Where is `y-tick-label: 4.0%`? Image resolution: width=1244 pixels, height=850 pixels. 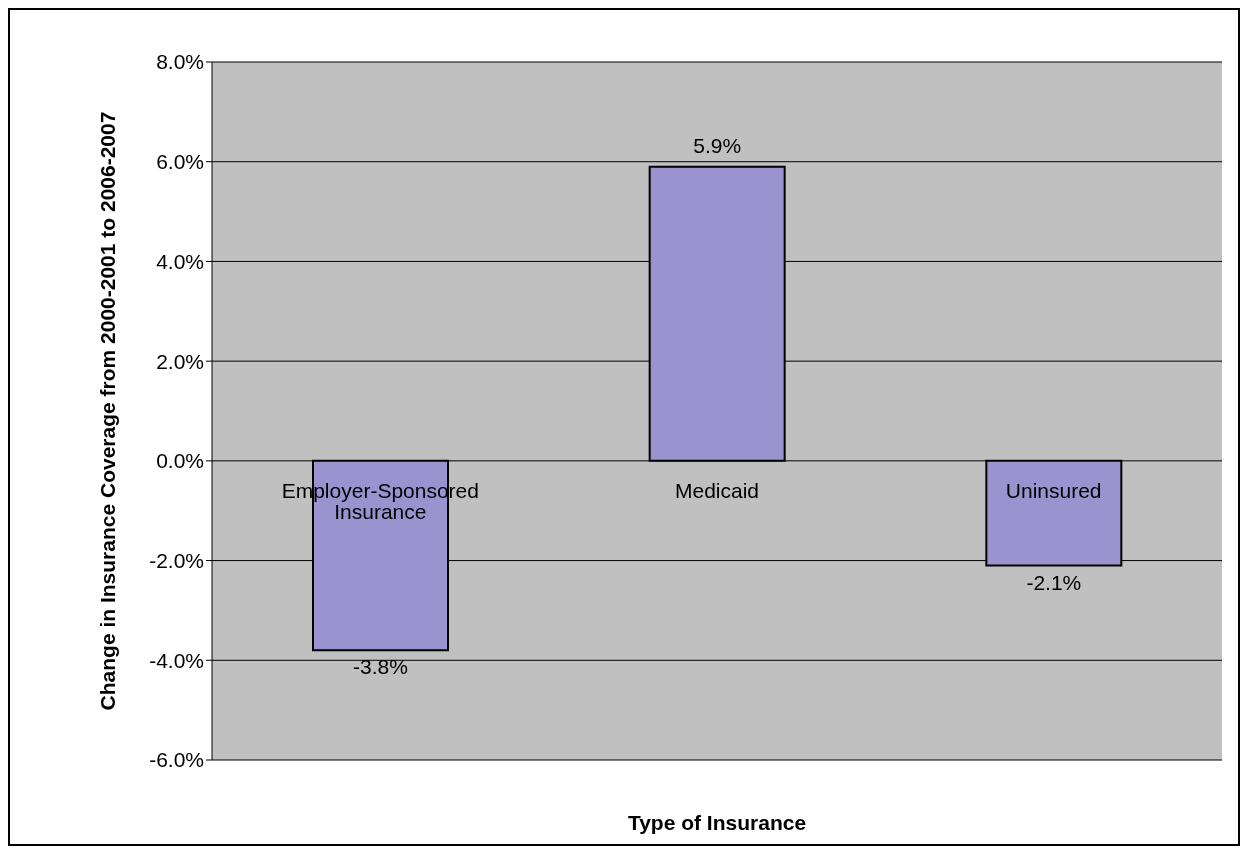 y-tick-label: 4.0% is located at coordinates (180, 261).